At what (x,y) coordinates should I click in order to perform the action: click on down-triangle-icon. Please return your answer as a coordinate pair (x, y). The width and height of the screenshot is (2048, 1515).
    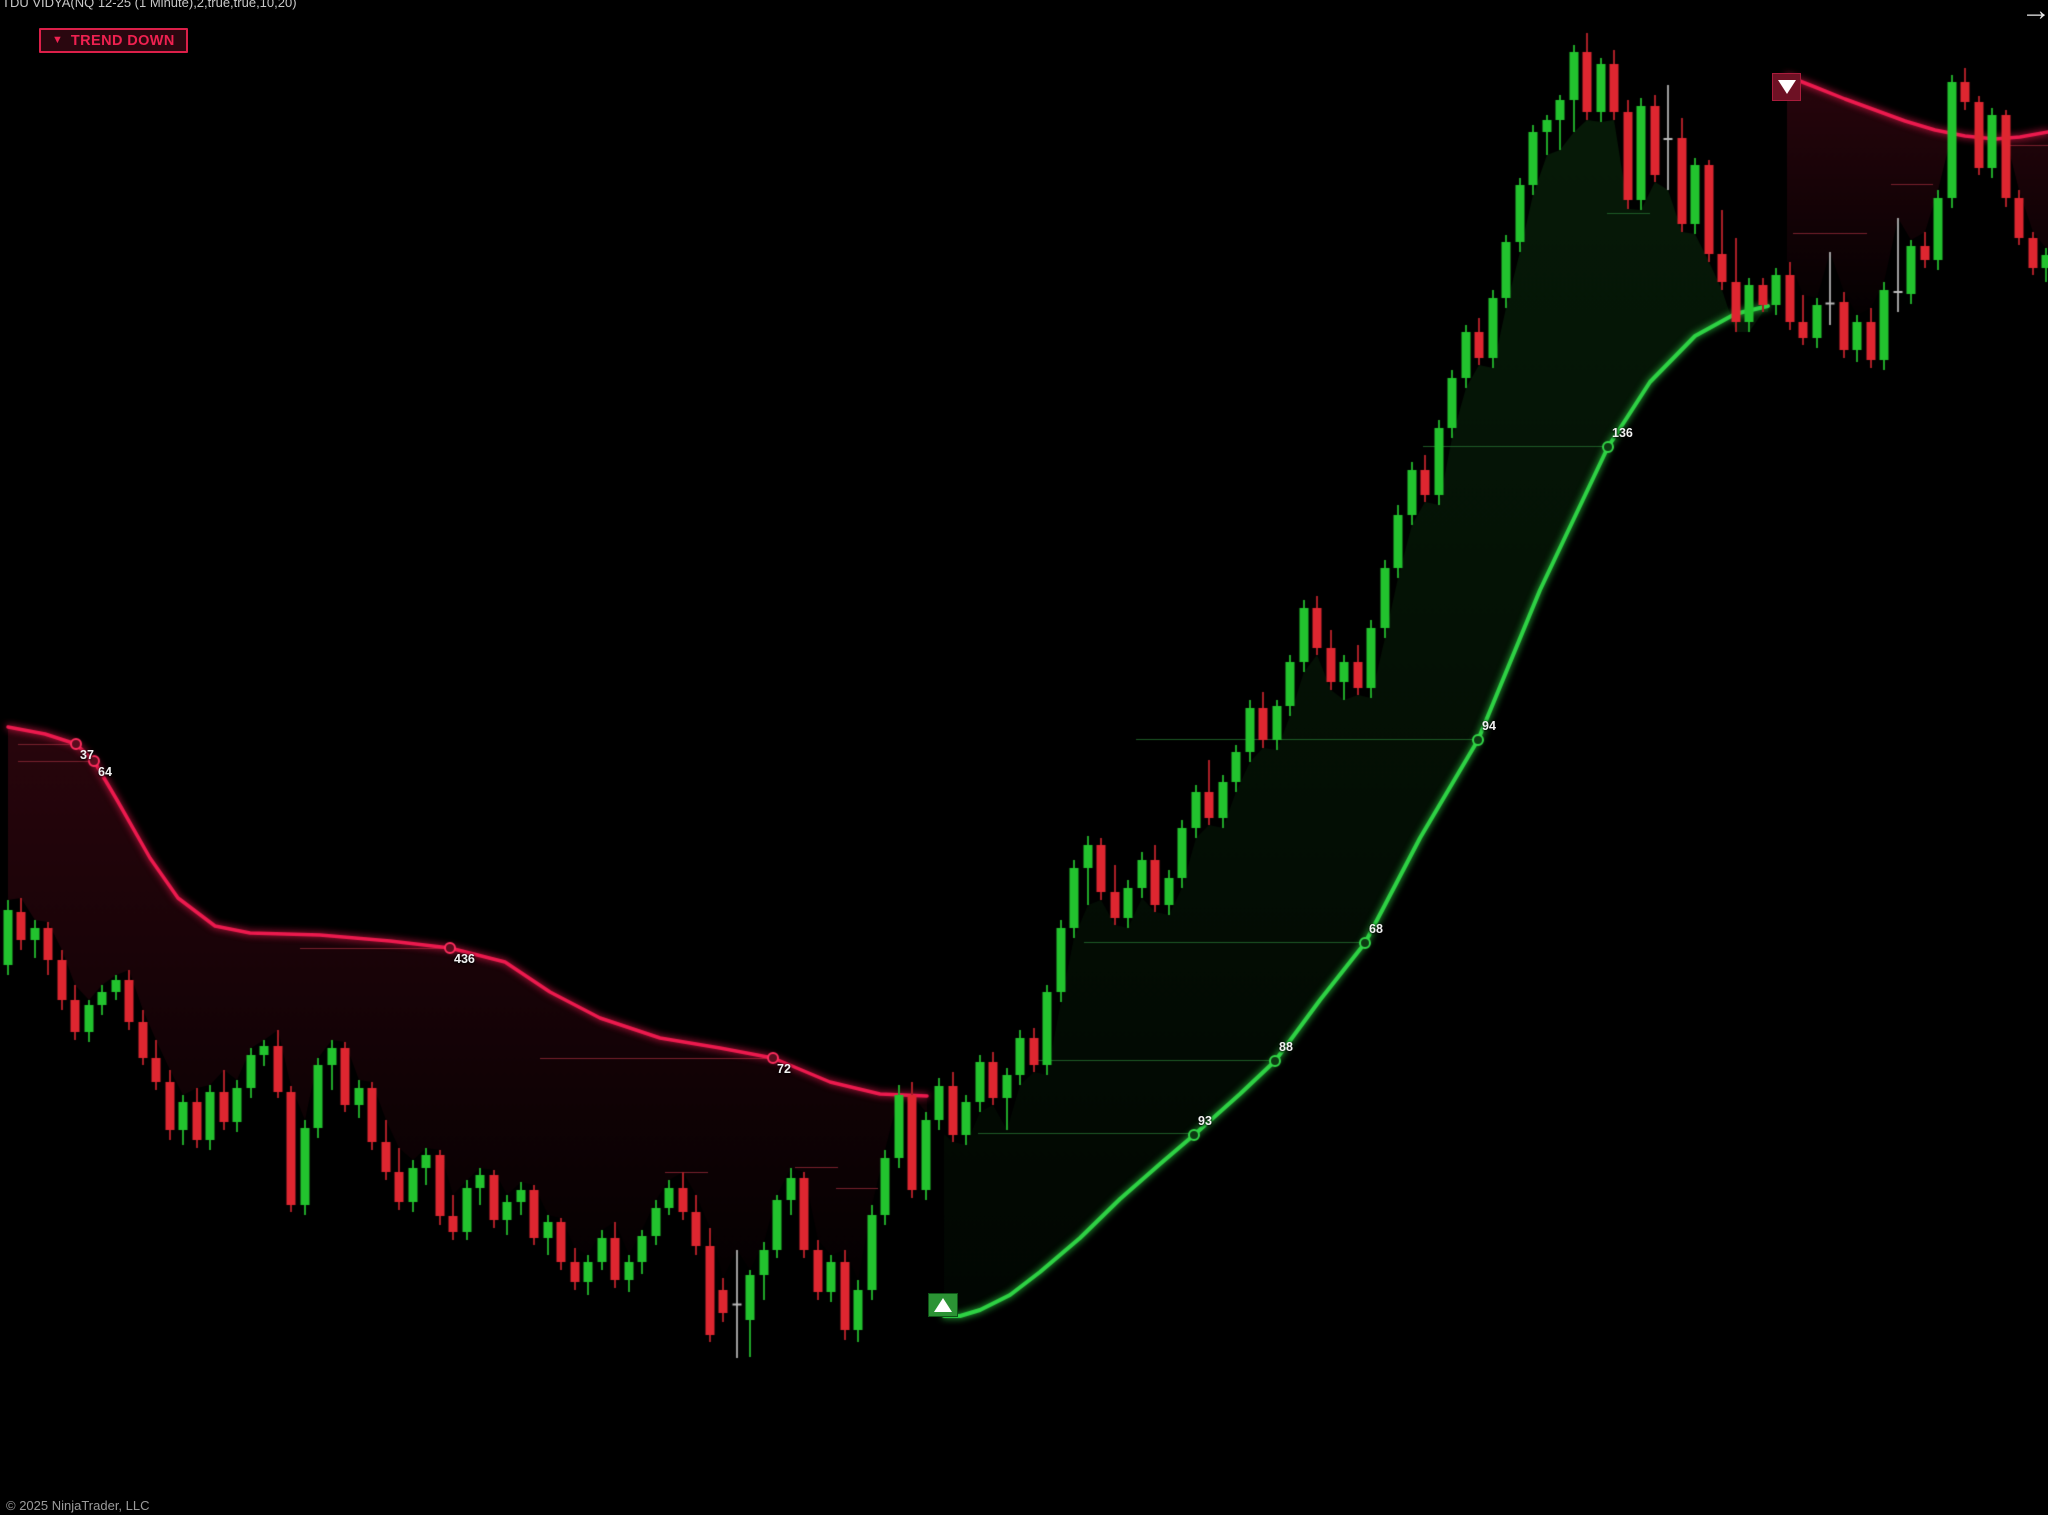
    Looking at the image, I should click on (1786, 87).